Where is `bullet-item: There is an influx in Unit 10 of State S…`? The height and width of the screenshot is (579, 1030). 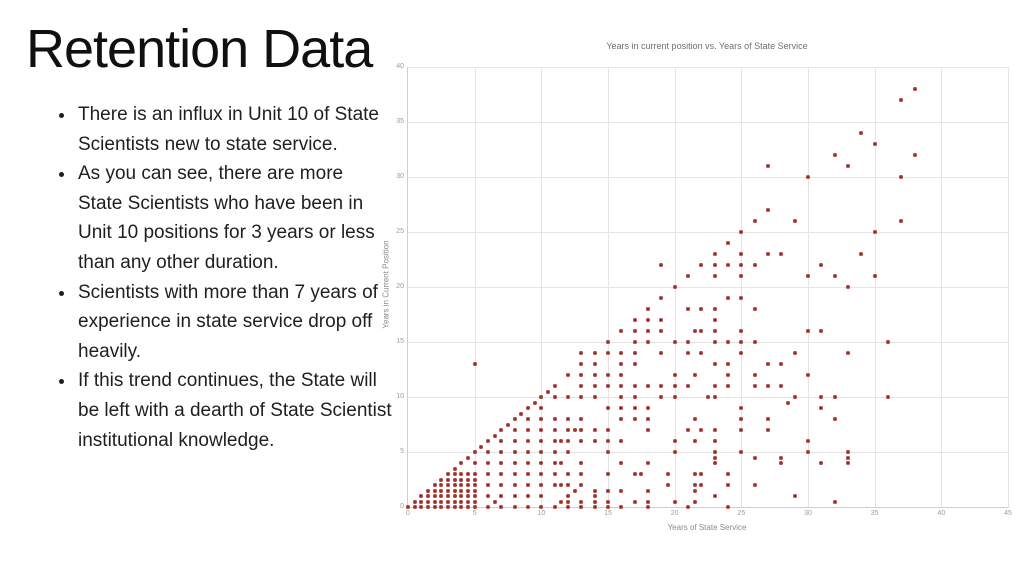 bullet-item: There is an influx in Unit 10 of State S… is located at coordinates (234, 129).